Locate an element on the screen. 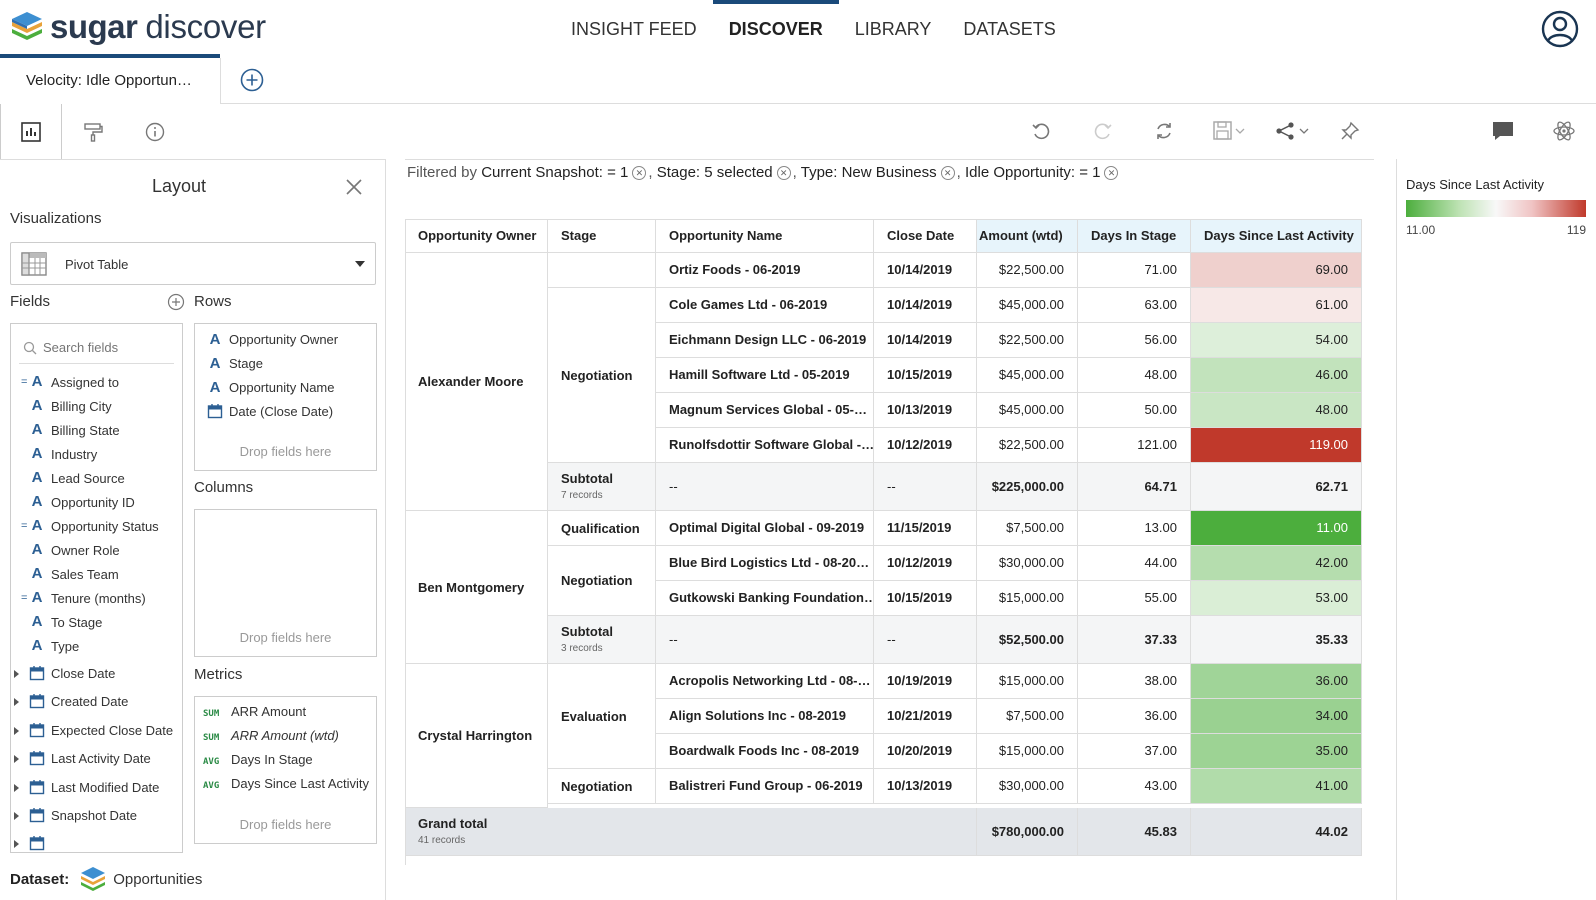 The image size is (1596, 900). column-header: Opportunity Owner is located at coordinates (476, 236).